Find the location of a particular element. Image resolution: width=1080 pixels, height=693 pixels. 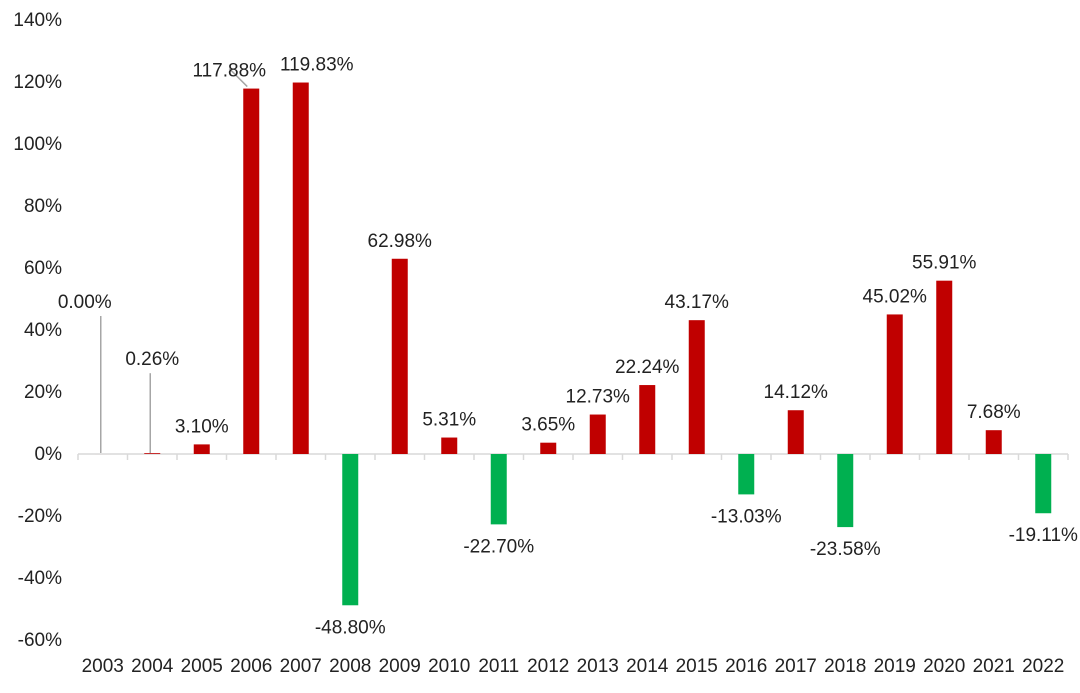

data-label: 43.17% is located at coordinates (697, 302).